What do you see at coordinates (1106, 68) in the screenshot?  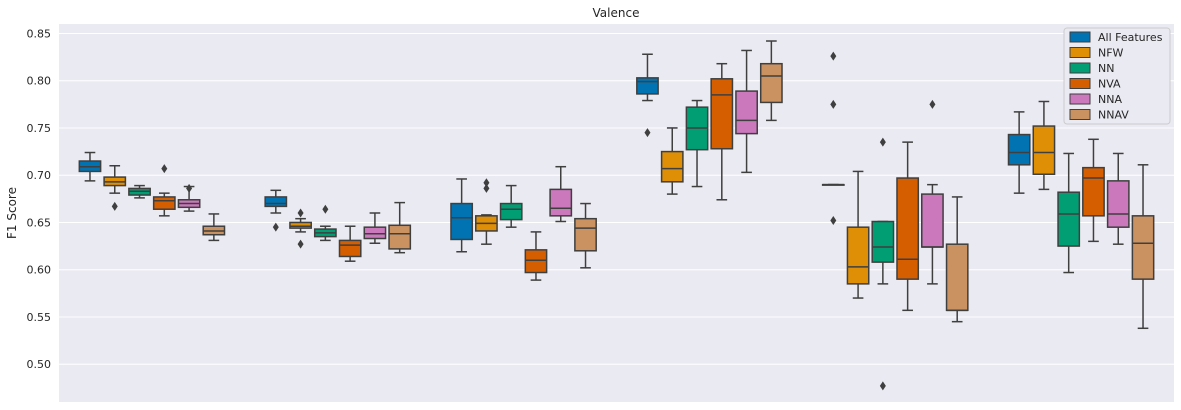 I see `legend-label: NN` at bounding box center [1106, 68].